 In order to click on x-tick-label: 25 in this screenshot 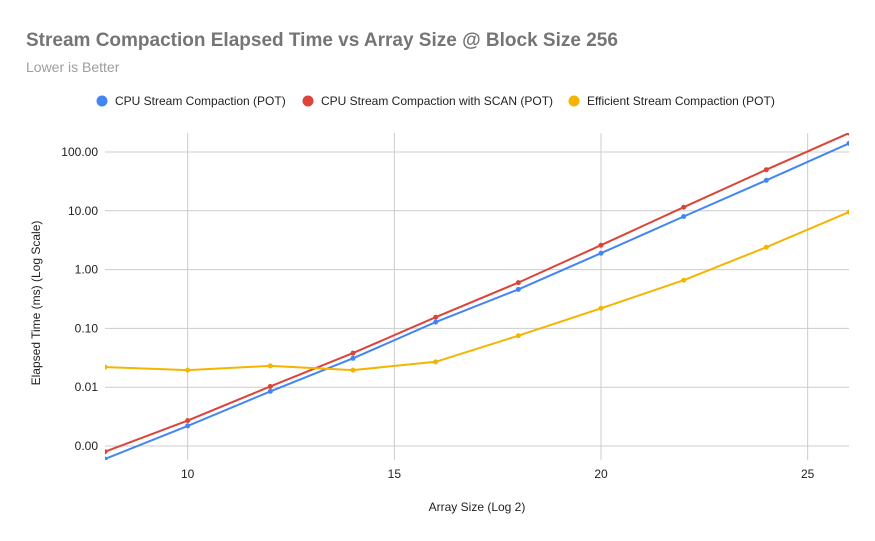, I will do `click(808, 474)`.